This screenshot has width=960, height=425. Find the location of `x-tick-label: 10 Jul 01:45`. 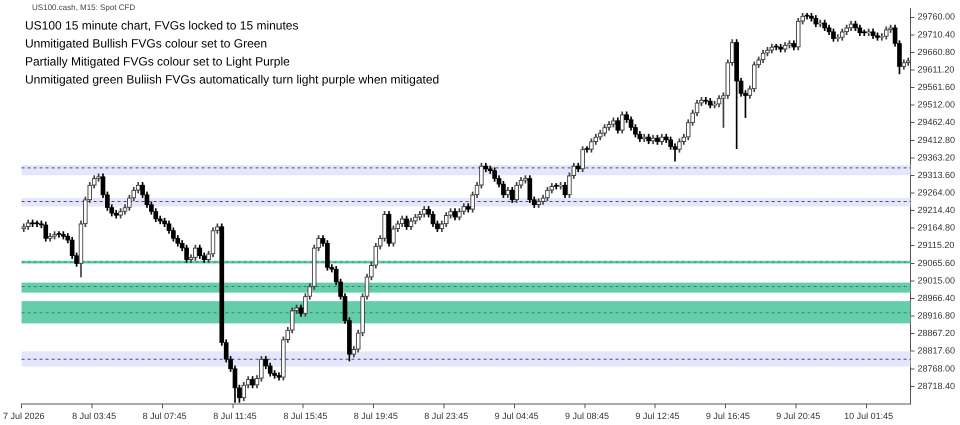

x-tick-label: 10 Jul 01:45 is located at coordinates (869, 416).